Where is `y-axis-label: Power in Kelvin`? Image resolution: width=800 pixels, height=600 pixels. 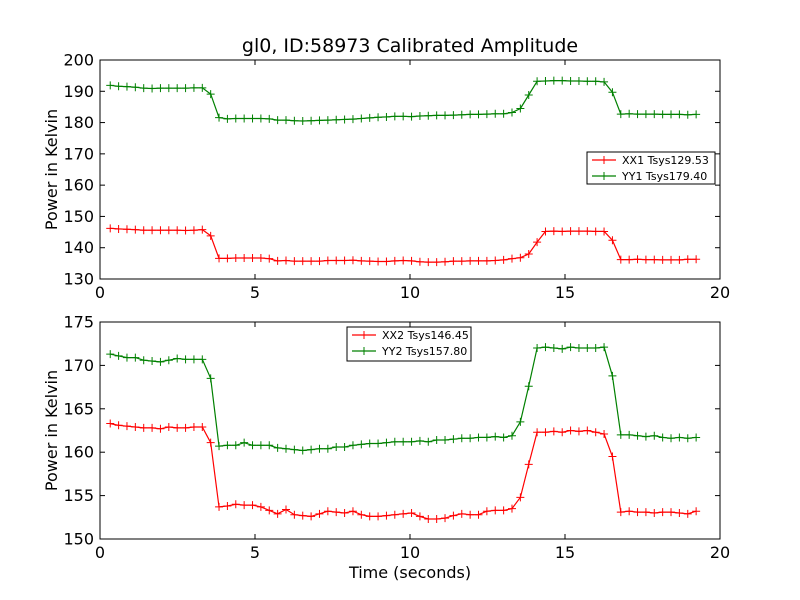
y-axis-label: Power in Kelvin is located at coordinates (51, 169).